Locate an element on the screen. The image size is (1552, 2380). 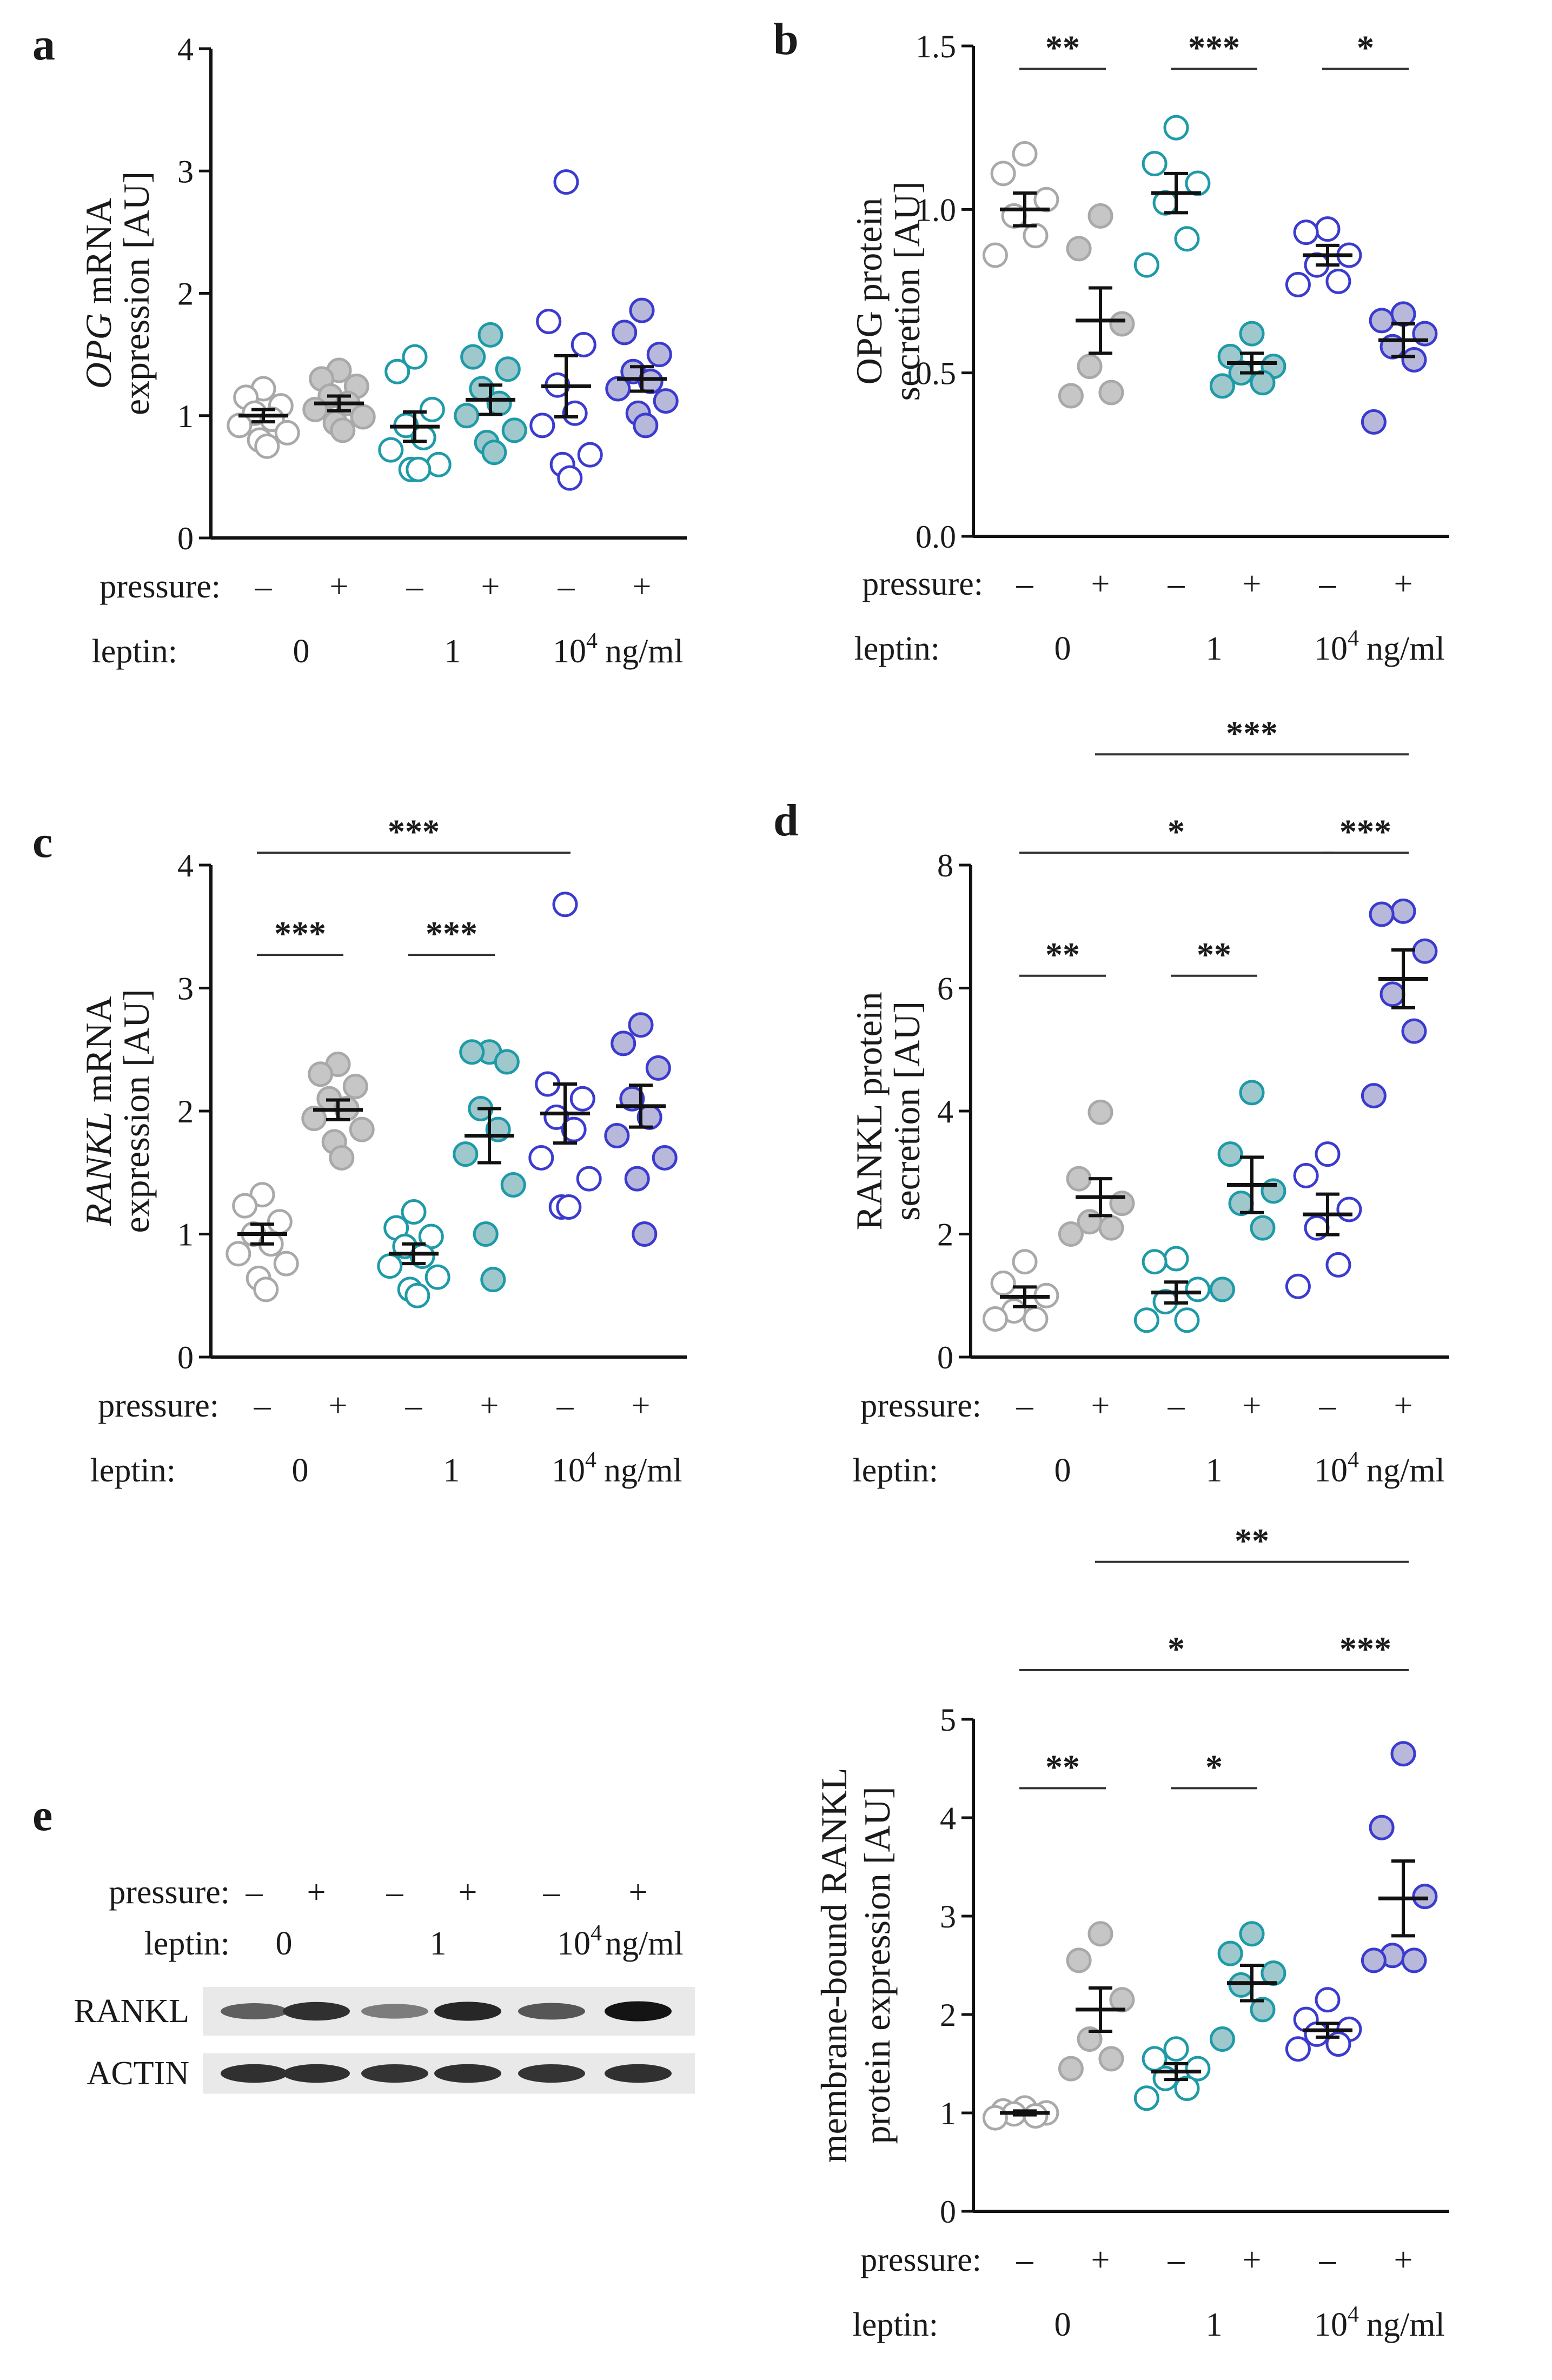
y-tick-label: 8 is located at coordinates (945, 865).